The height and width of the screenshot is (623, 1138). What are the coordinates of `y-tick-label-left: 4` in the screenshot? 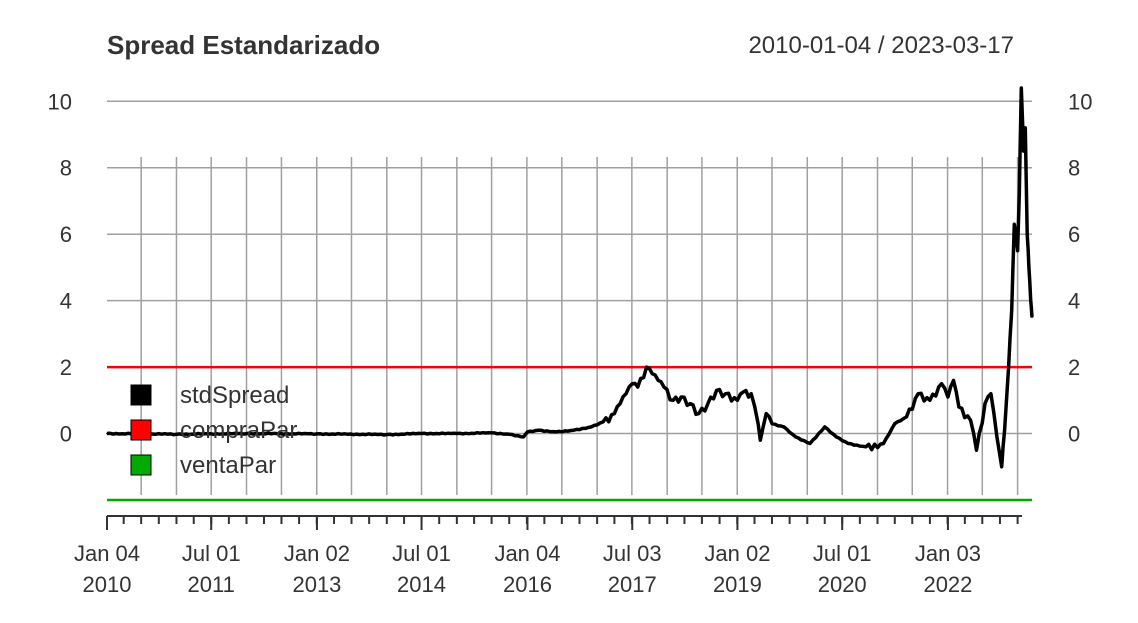 It's located at (66, 301).